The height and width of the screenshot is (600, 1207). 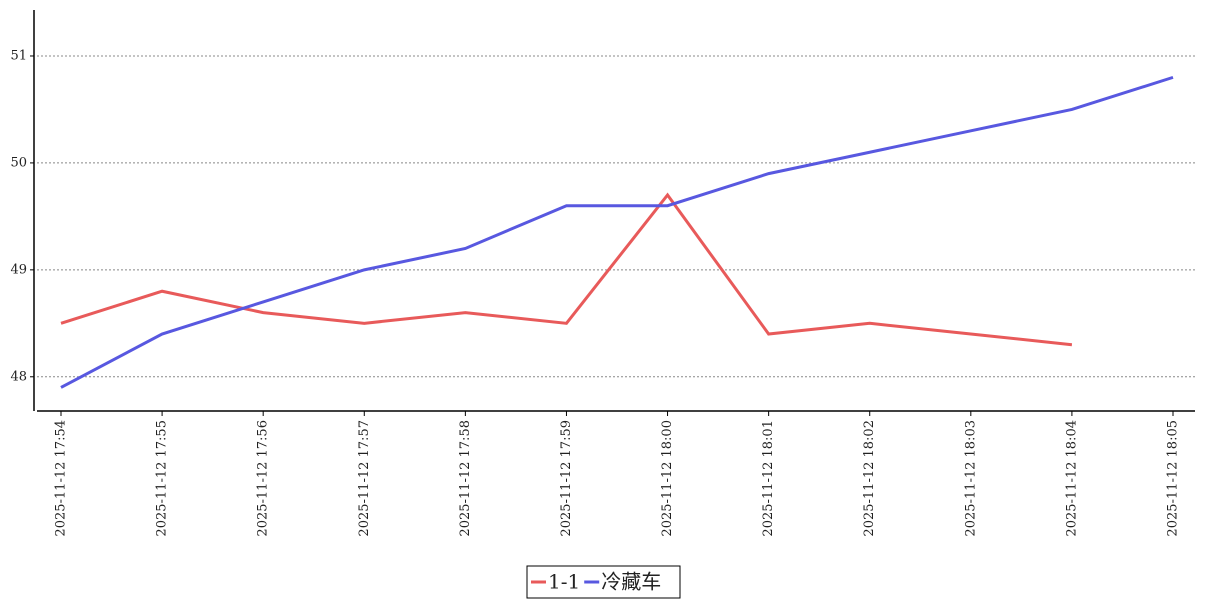 What do you see at coordinates (263, 478) in the screenshot?
I see `x-tick-label: 2025-11-12 17:56` at bounding box center [263, 478].